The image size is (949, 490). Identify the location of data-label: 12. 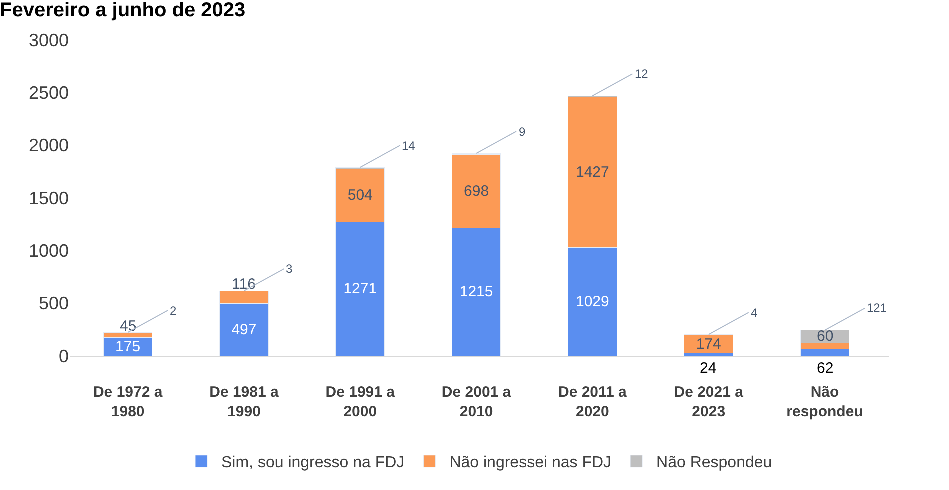
(642, 74).